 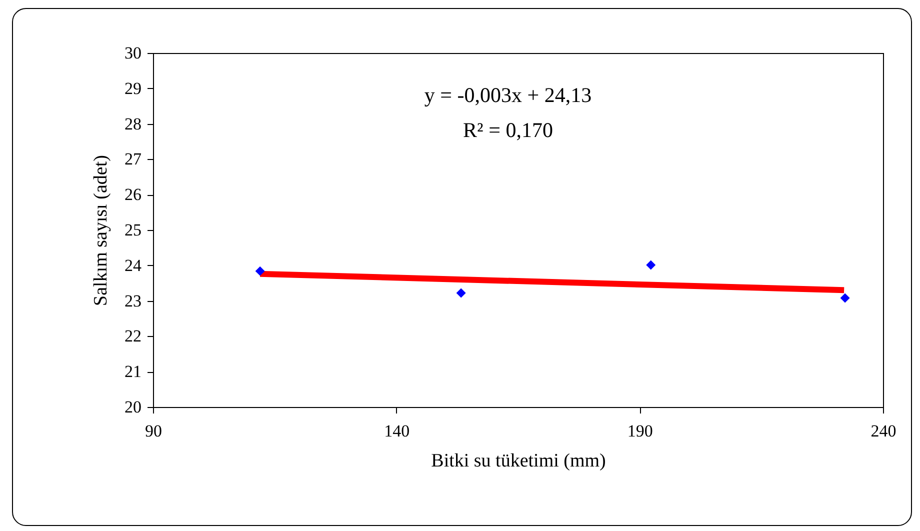 What do you see at coordinates (518, 461) in the screenshot?
I see `x-axis-title: Bitki su tüketimi (mm)` at bounding box center [518, 461].